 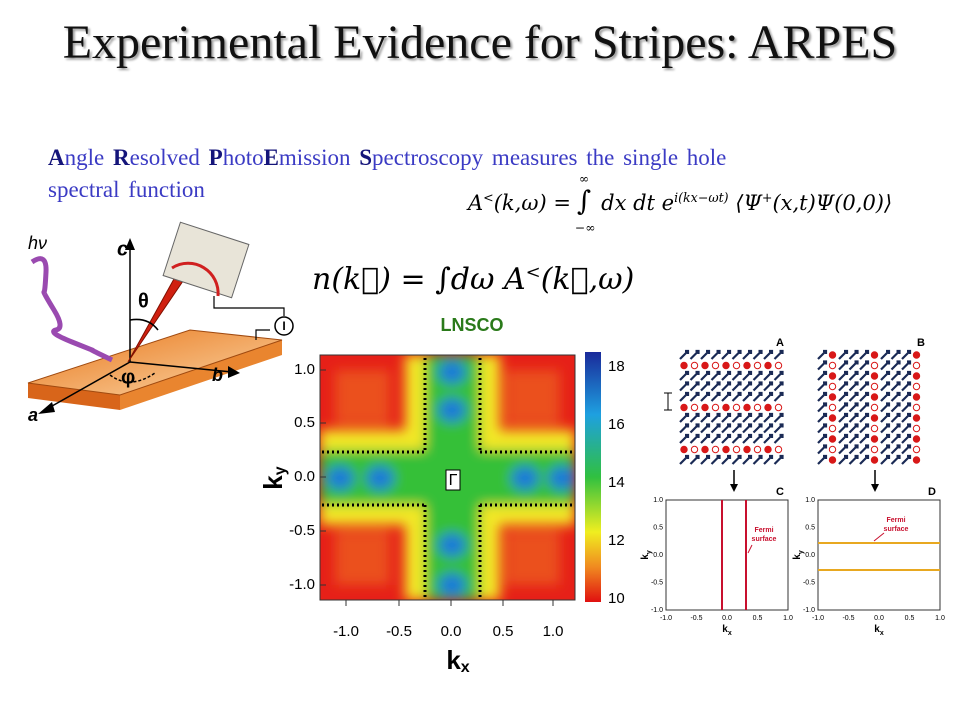 I want to click on photon-wave, so click(x=72, y=309).